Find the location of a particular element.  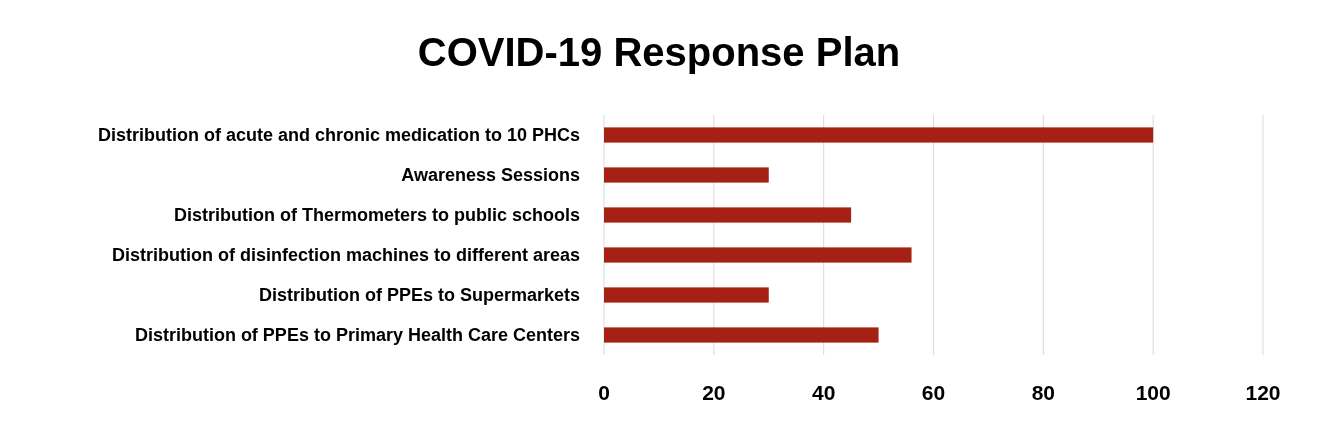

x-tick-label: 20 is located at coordinates (714, 392).